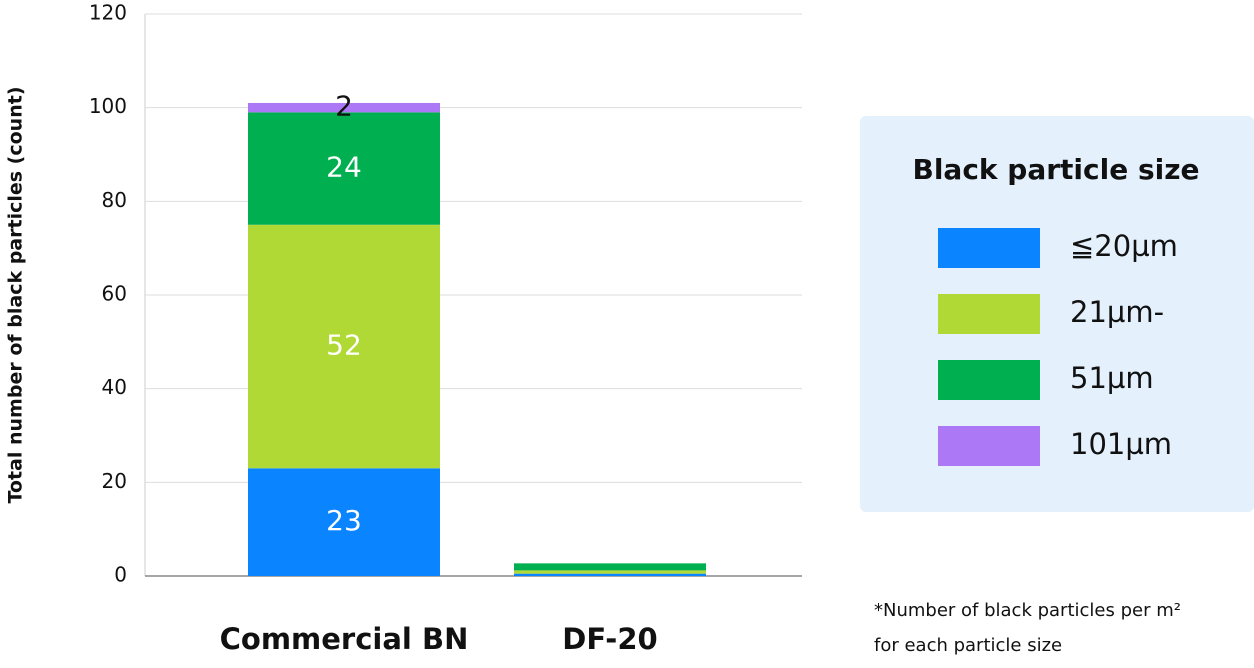 The height and width of the screenshot is (668, 1254). What do you see at coordinates (1117, 312) in the screenshot?
I see `legend-label: 21µm-` at bounding box center [1117, 312].